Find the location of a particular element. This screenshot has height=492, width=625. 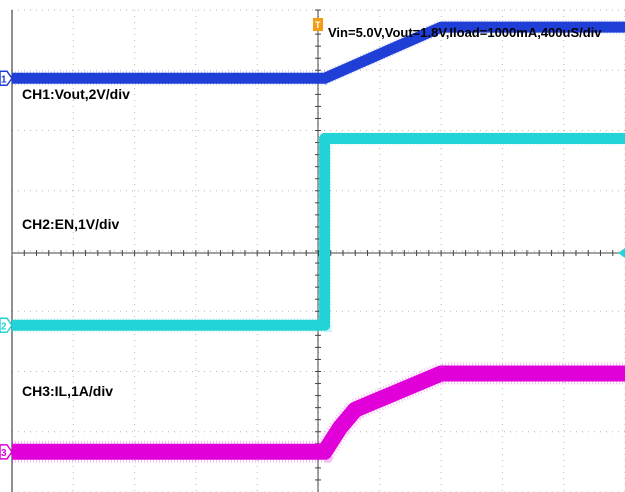

channel-marker-1: 1 is located at coordinates (6, 78).